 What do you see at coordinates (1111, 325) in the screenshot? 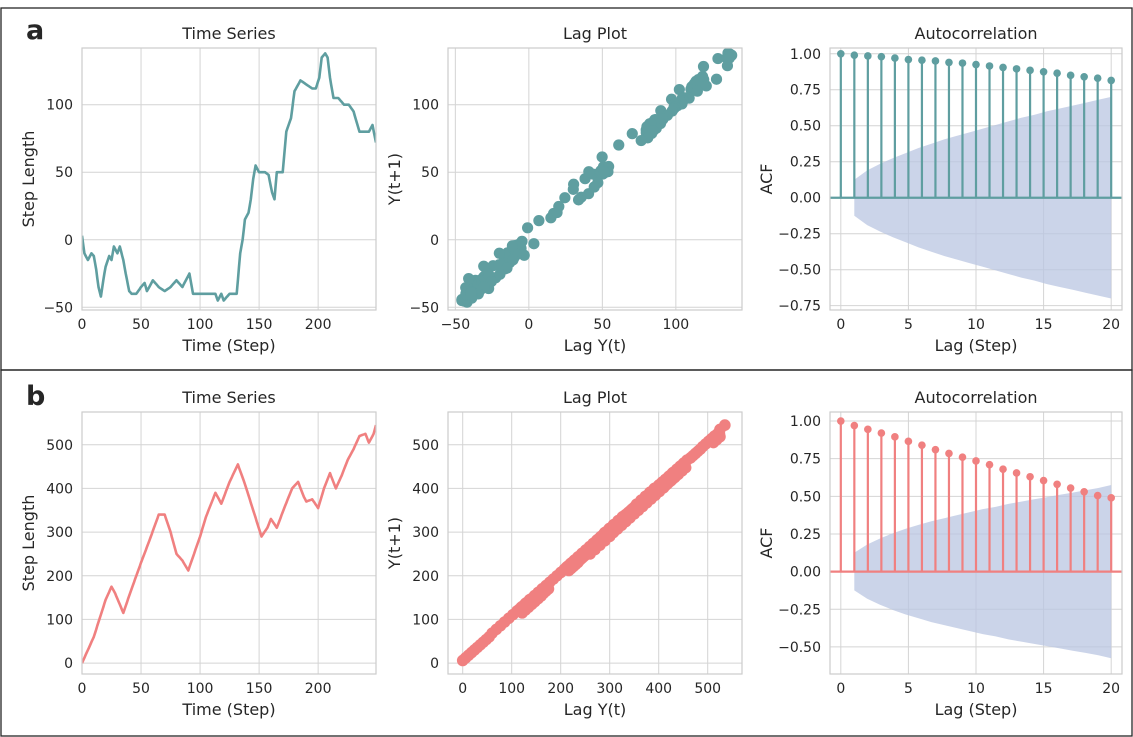
I see `x-tick-label: 20` at bounding box center [1111, 325].